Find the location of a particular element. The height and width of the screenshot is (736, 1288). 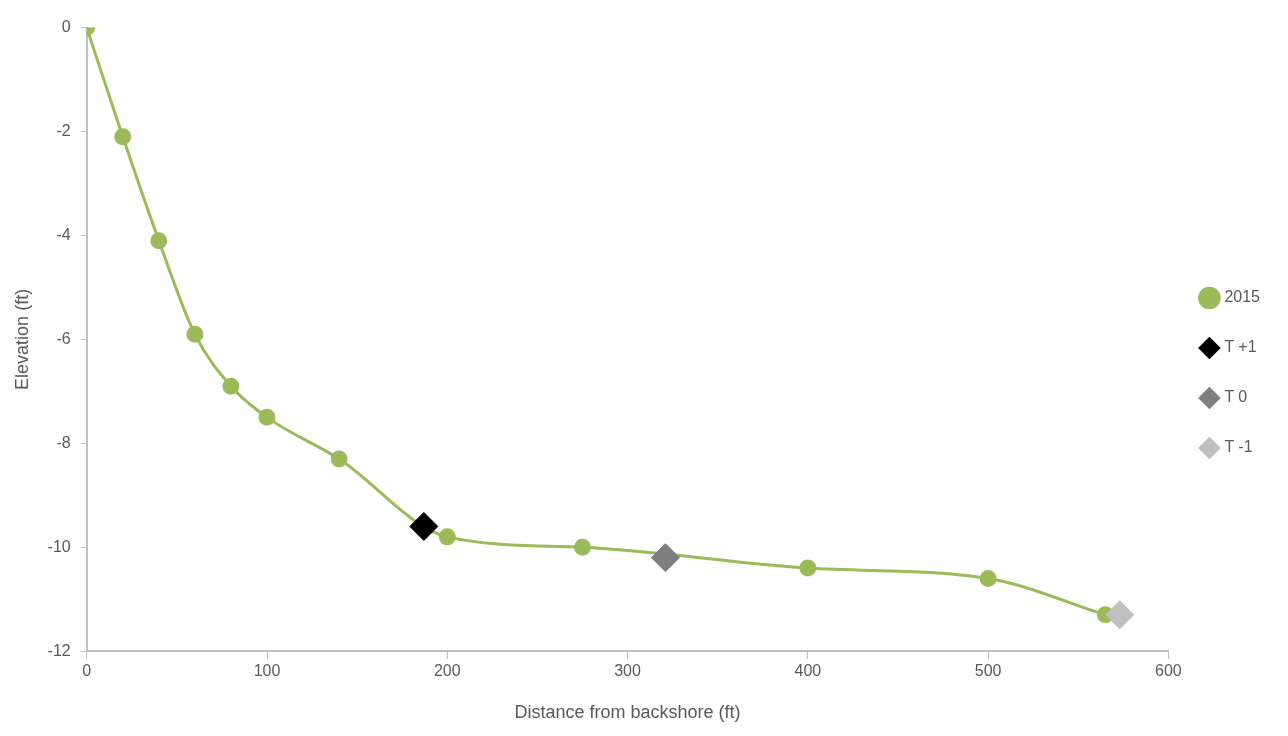

y-tick-label: -12 is located at coordinates (59, 650).